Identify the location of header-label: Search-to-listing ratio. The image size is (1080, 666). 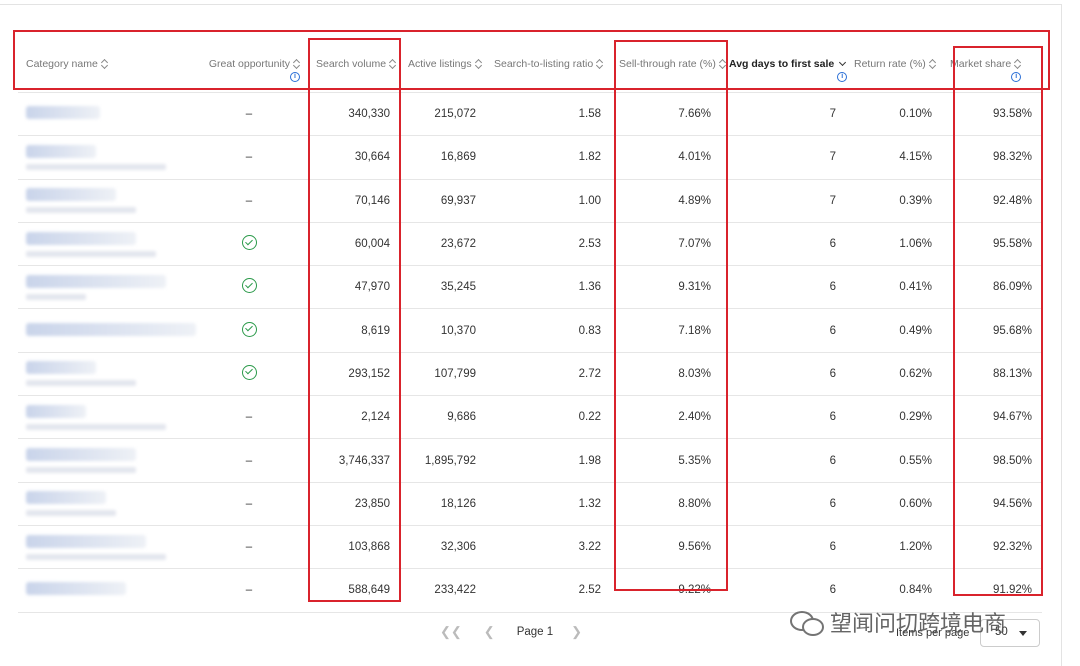
(544, 64).